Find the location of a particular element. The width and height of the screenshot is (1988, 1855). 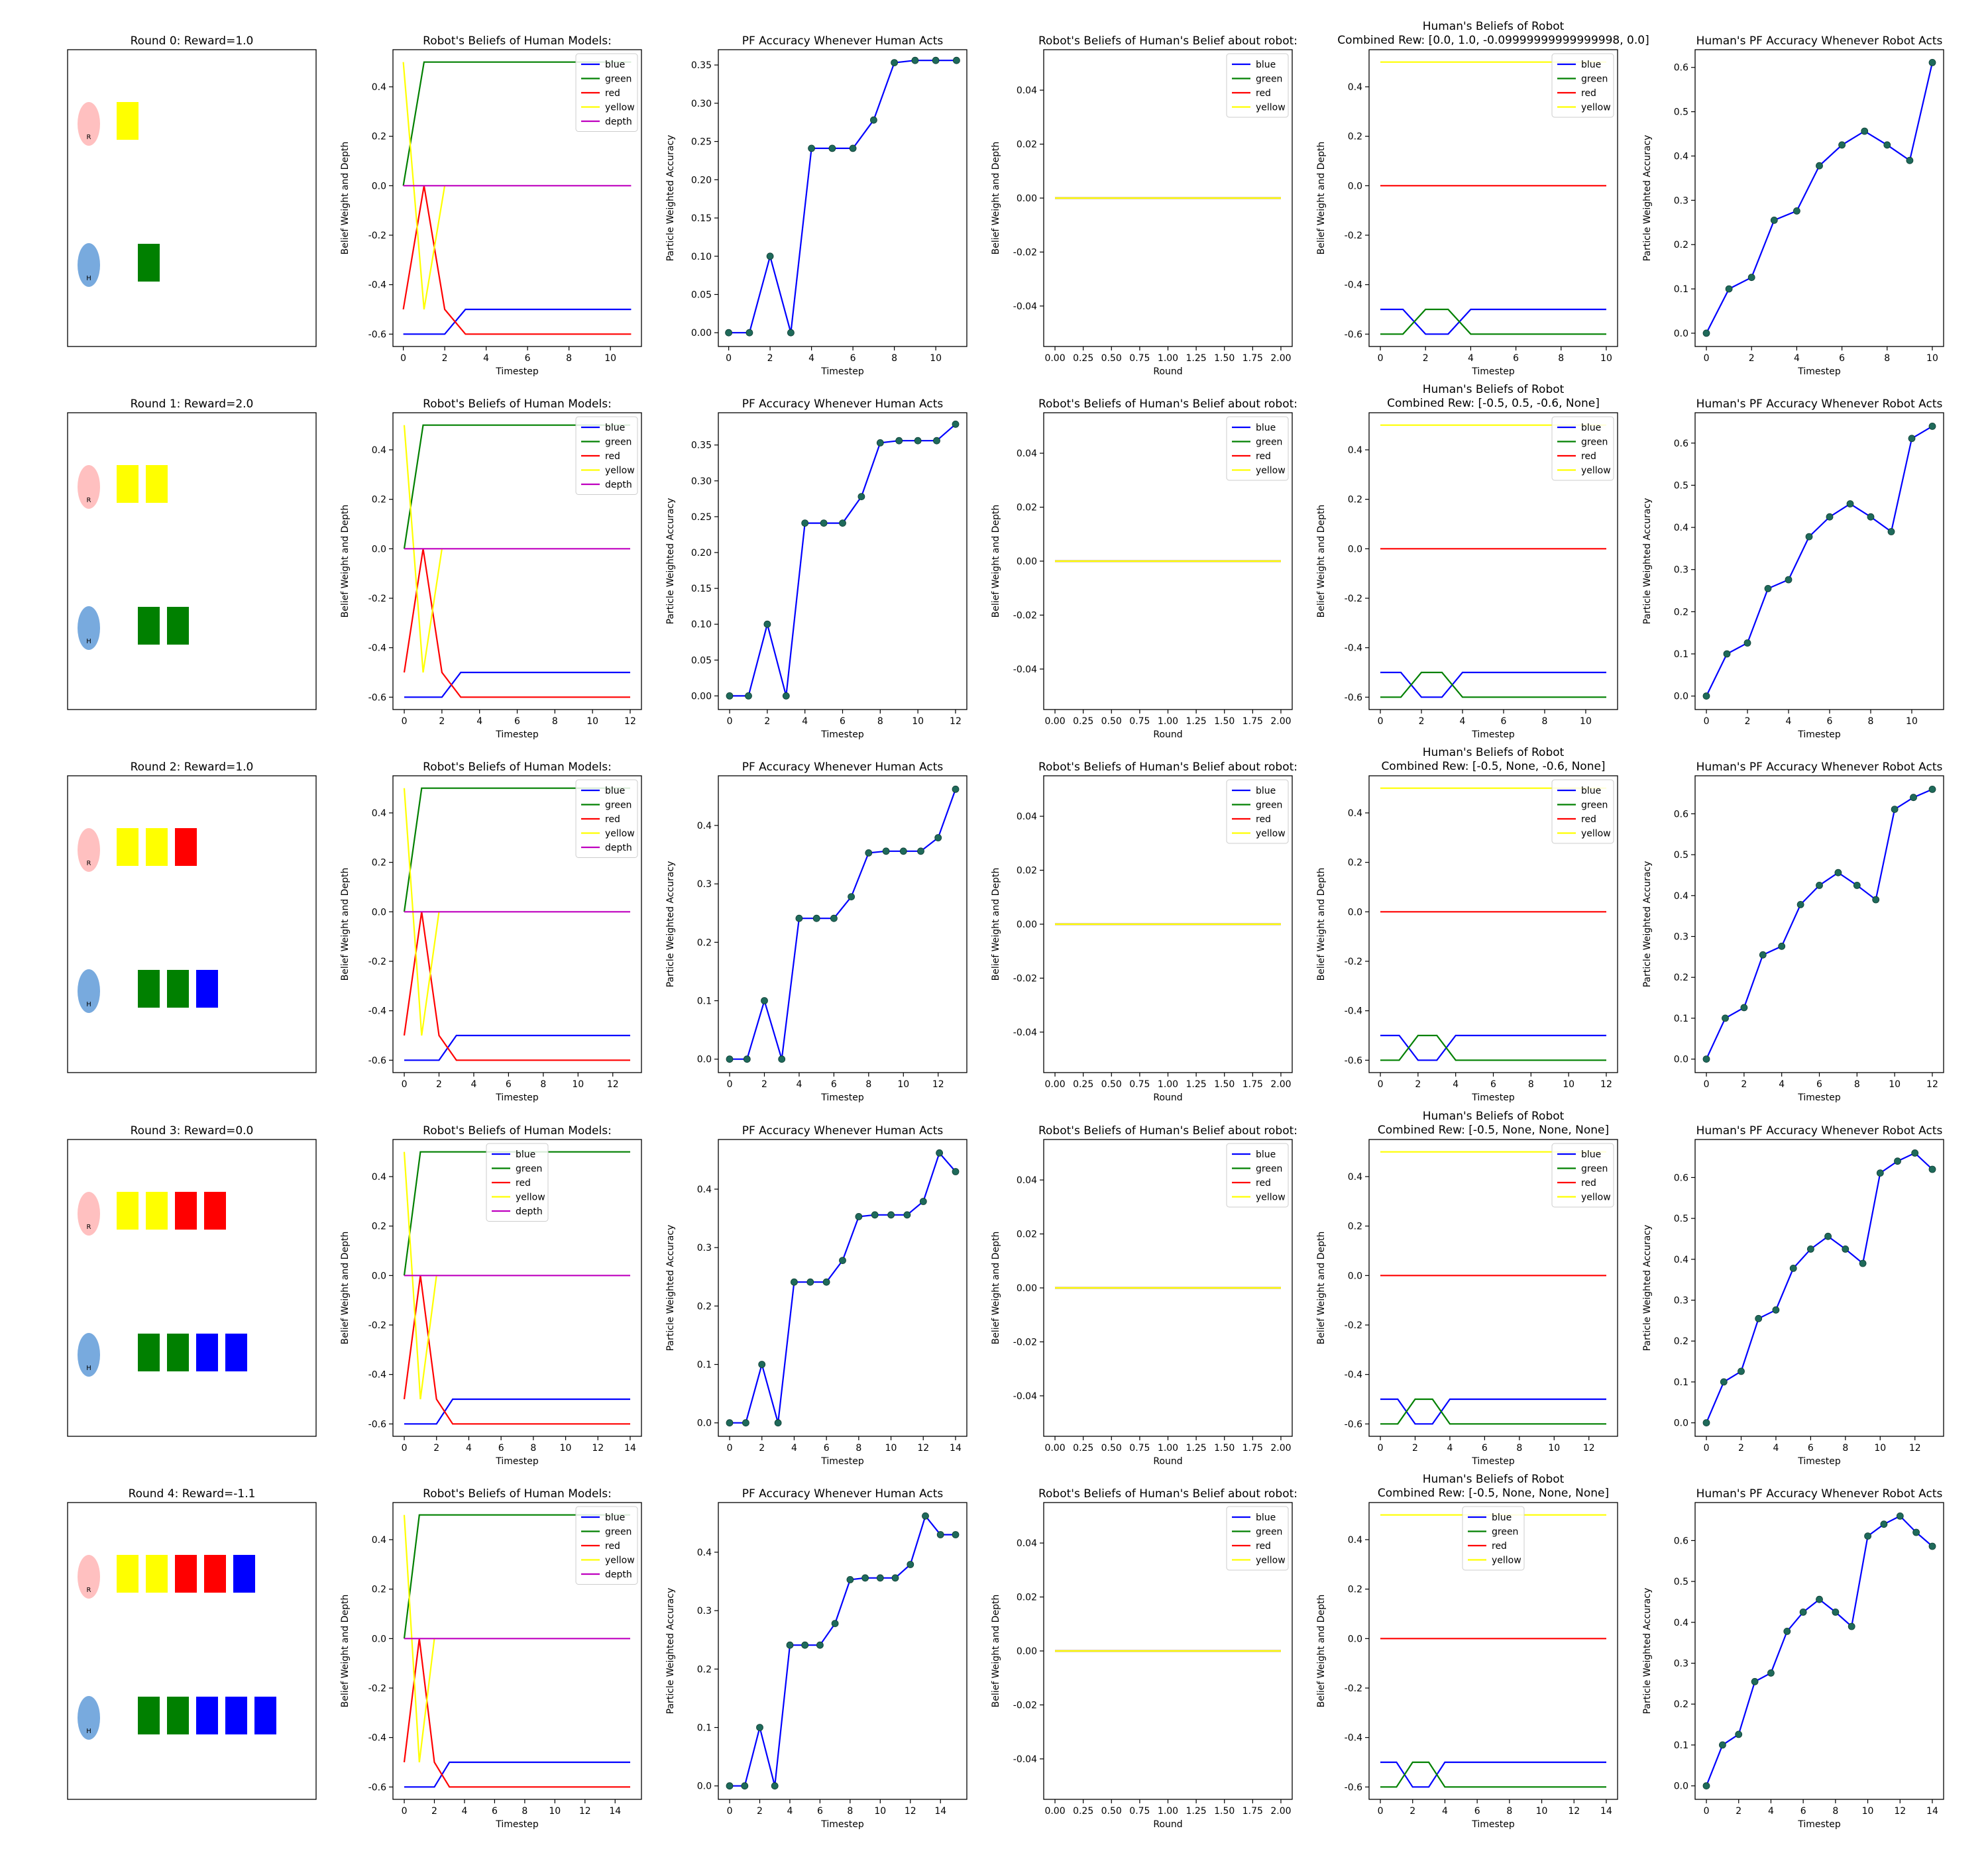

y-tick-label: 0.15 is located at coordinates (701, 219).